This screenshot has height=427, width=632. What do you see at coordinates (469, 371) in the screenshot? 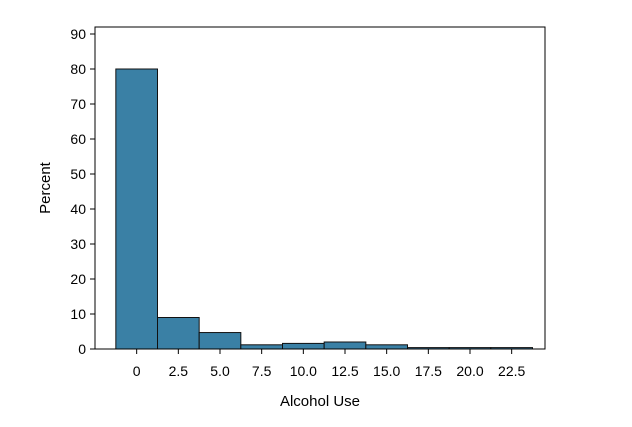
I see `x-tick-label-8: 20.0` at bounding box center [469, 371].